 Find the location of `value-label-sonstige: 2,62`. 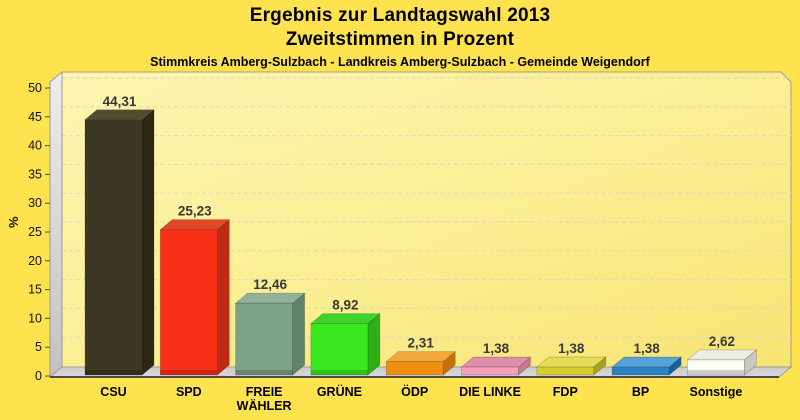

value-label-sonstige: 2,62 is located at coordinates (722, 341).